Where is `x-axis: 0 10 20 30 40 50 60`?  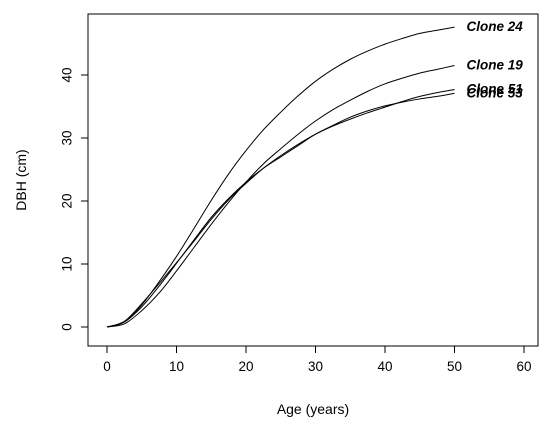 x-axis: 0 10 20 30 40 50 60 is located at coordinates (317, 359).